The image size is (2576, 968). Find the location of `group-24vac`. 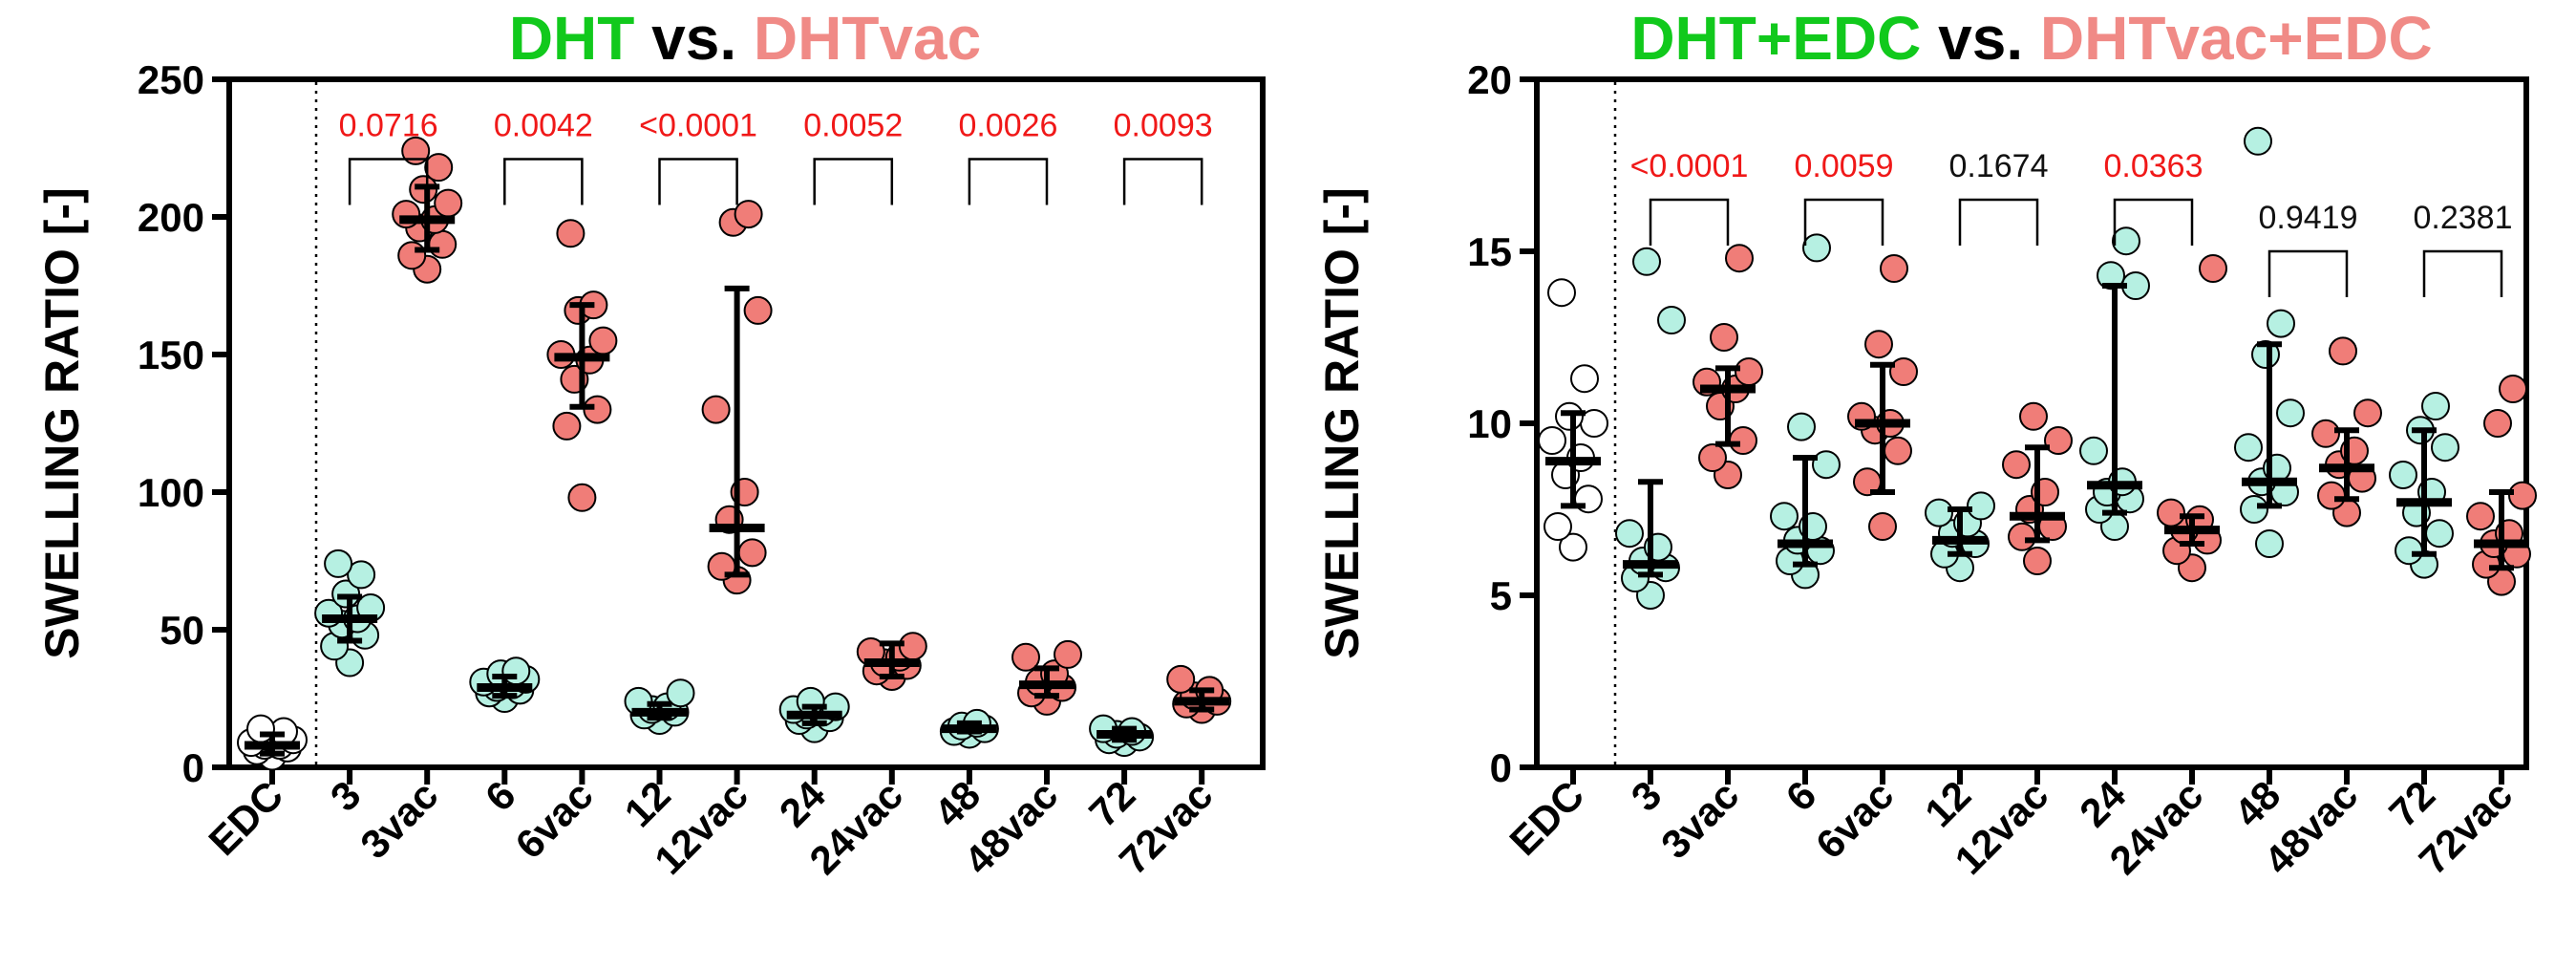

group-24vac is located at coordinates (891, 661).